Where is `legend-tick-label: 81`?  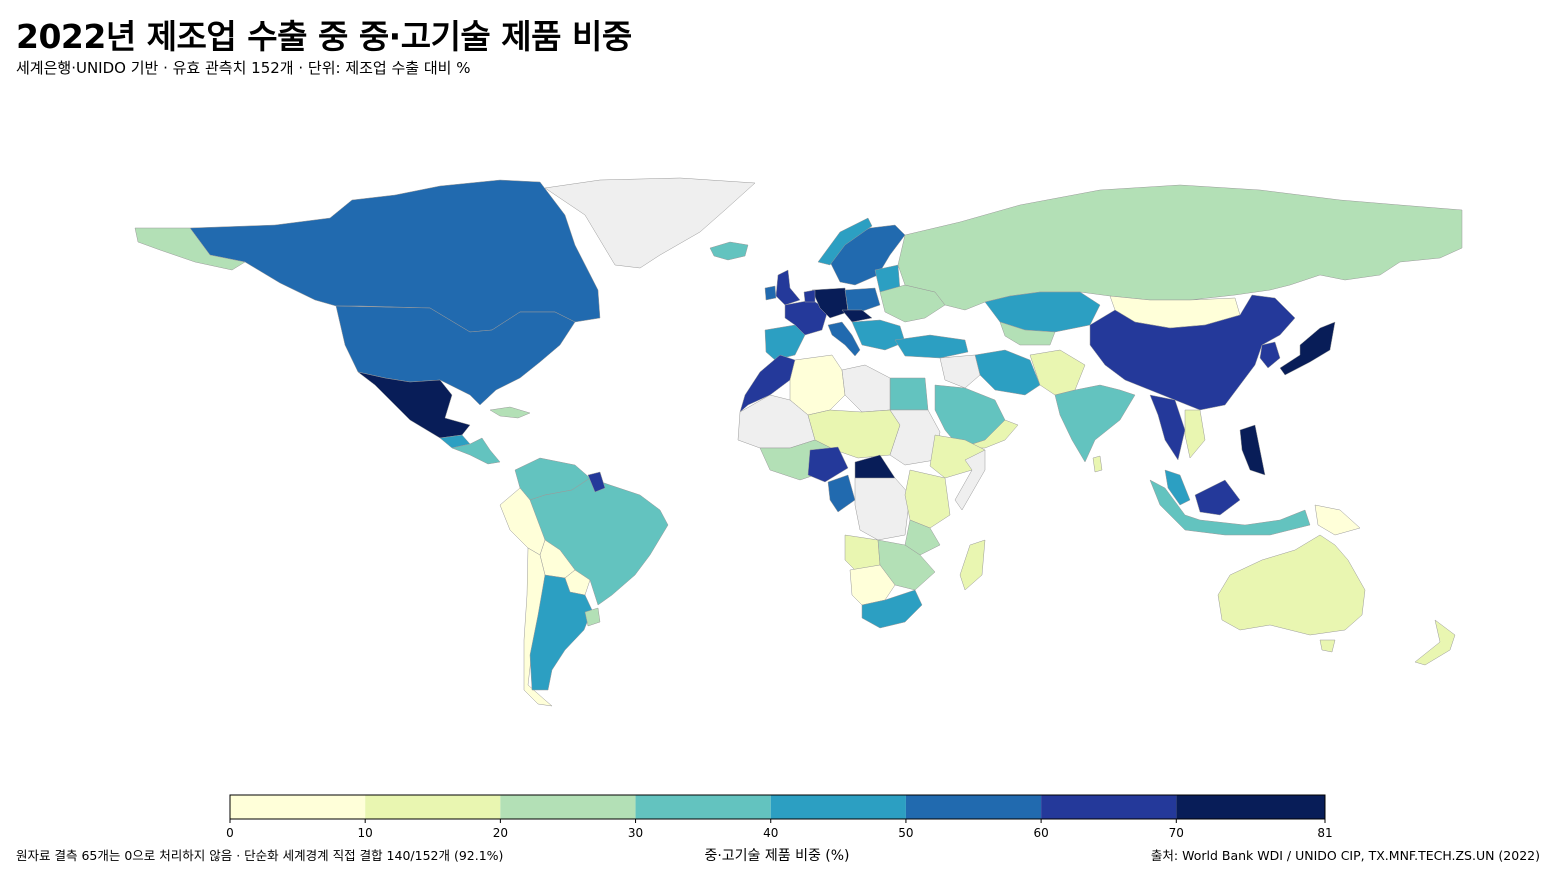 legend-tick-label: 81 is located at coordinates (1324, 833).